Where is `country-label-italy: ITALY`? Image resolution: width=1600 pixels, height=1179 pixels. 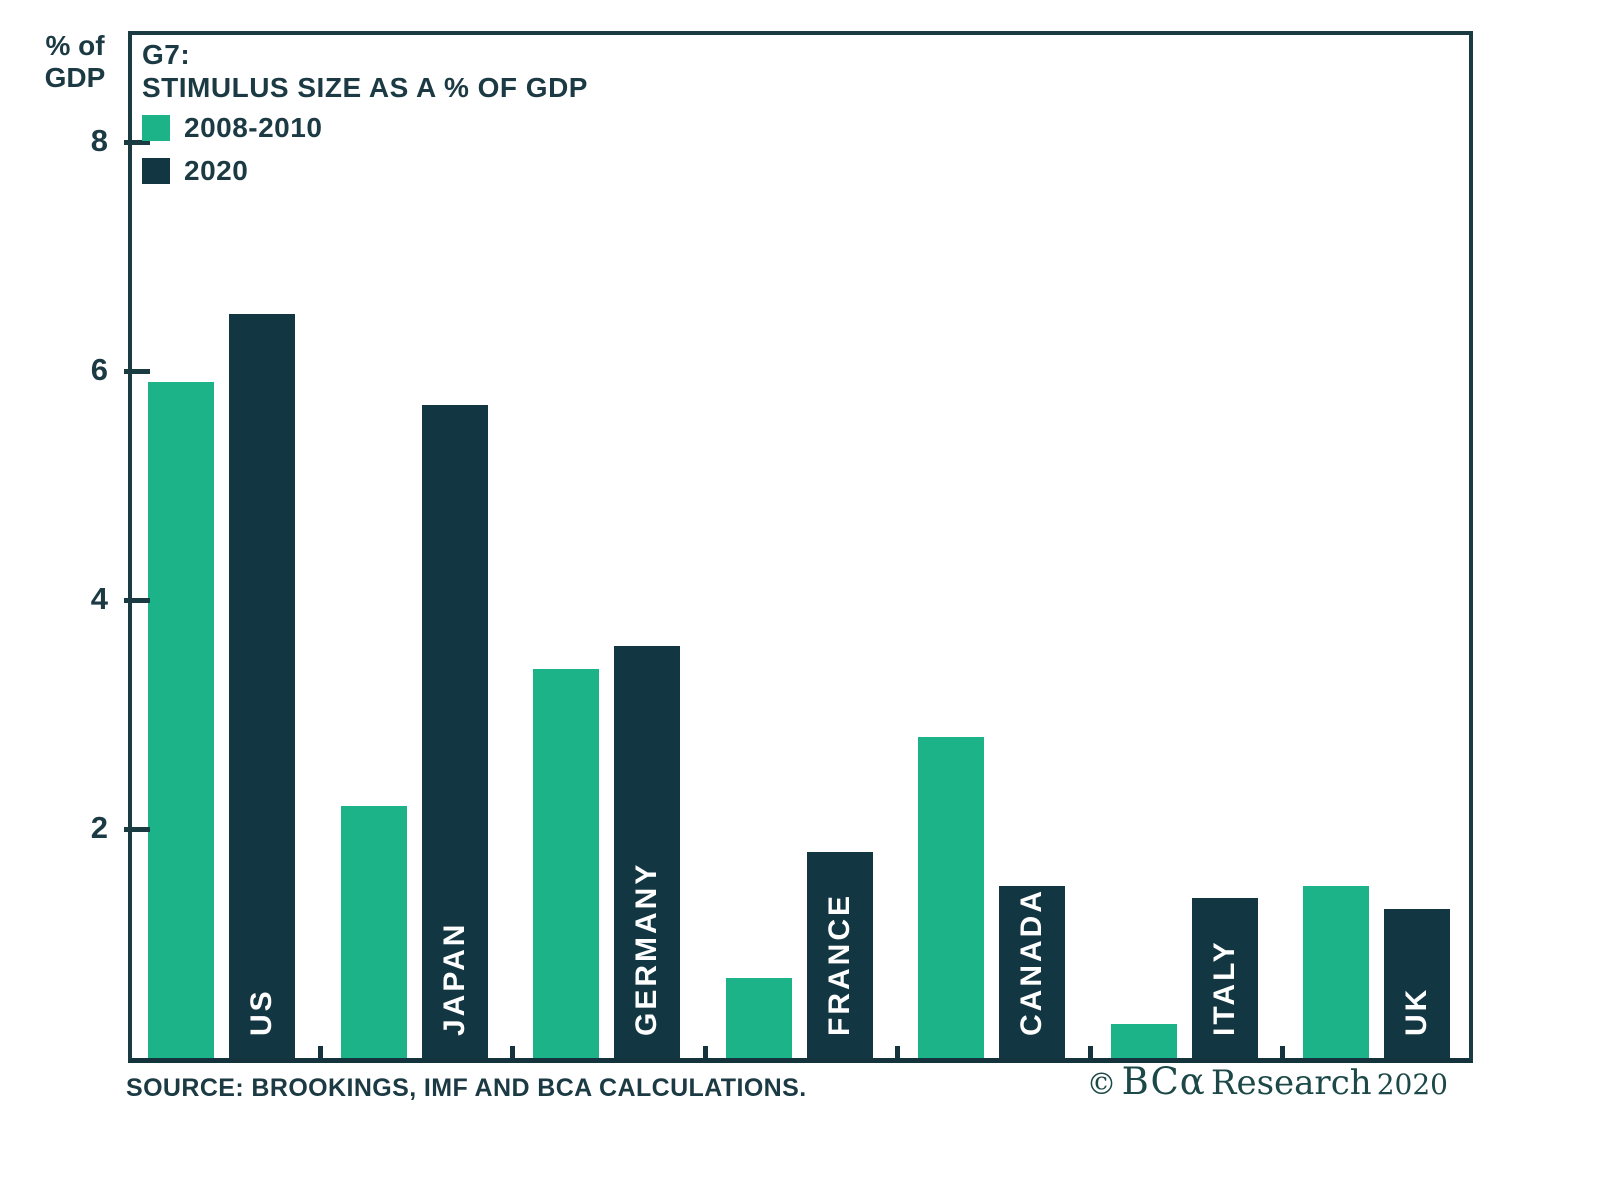 country-label-italy: ITALY is located at coordinates (1224, 987).